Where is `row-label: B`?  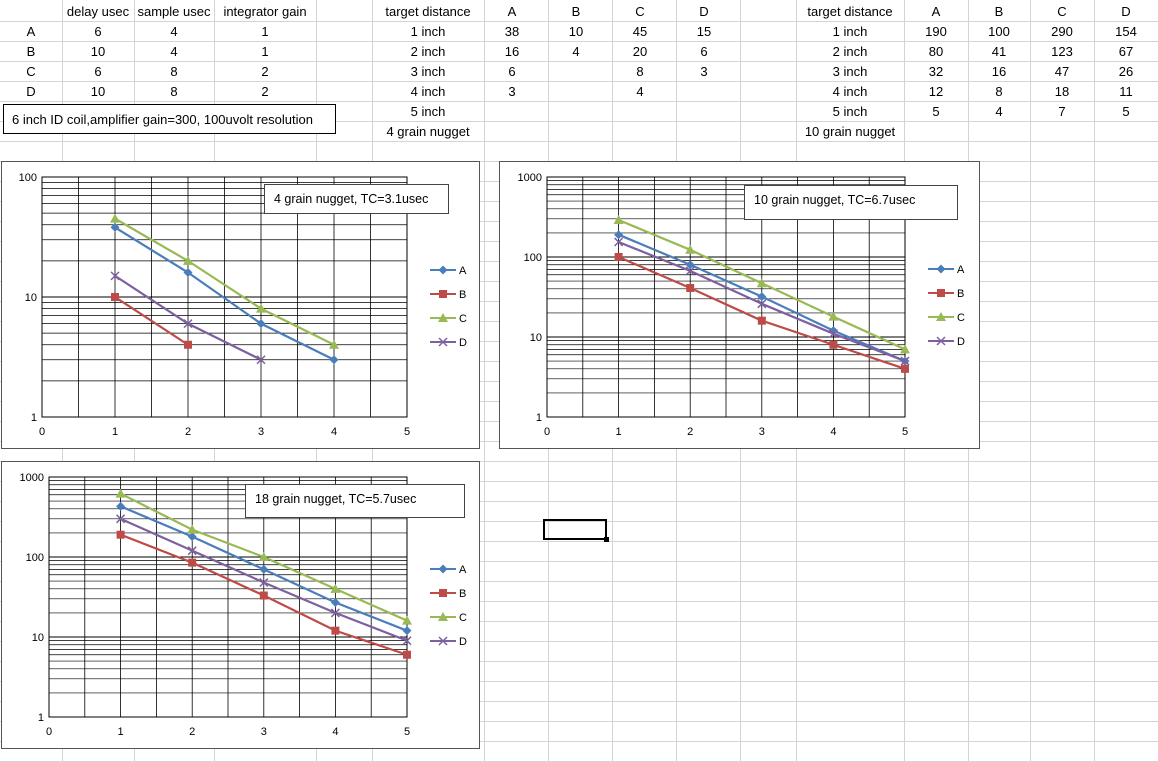 row-label: B is located at coordinates (31, 51).